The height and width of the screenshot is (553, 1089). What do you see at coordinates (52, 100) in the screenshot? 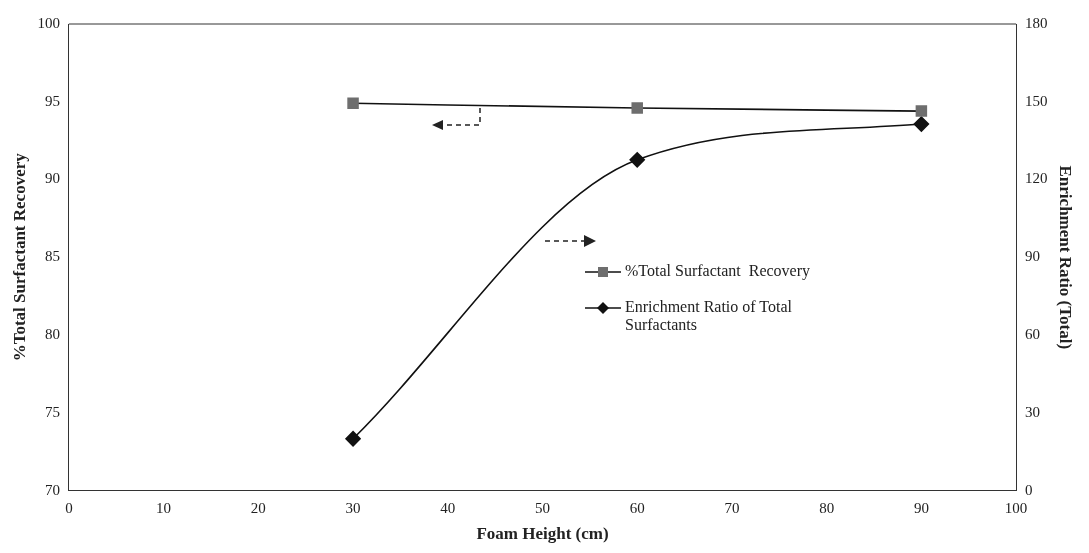
I see `y-tick-label: 95` at bounding box center [52, 100].